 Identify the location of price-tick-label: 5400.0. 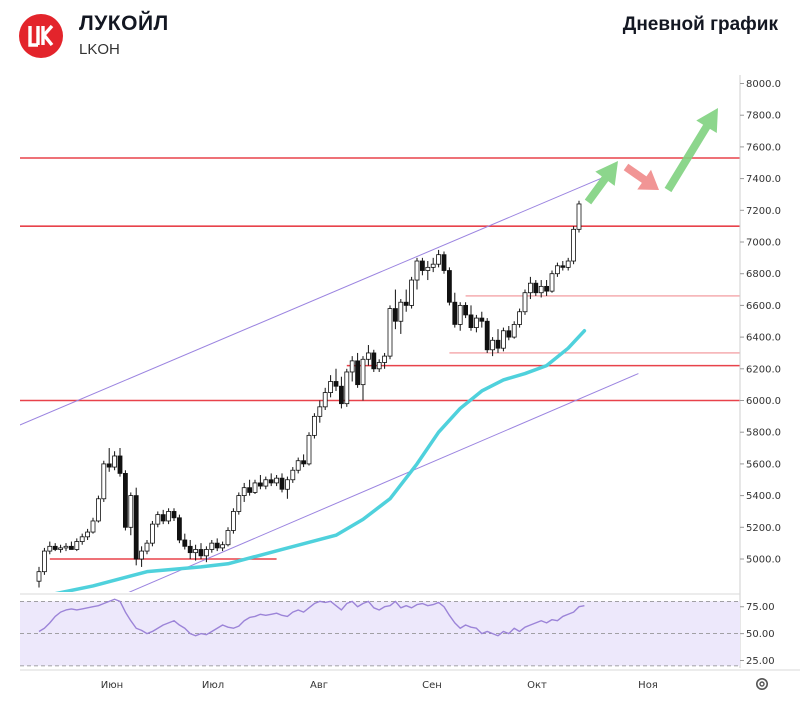
(763, 496).